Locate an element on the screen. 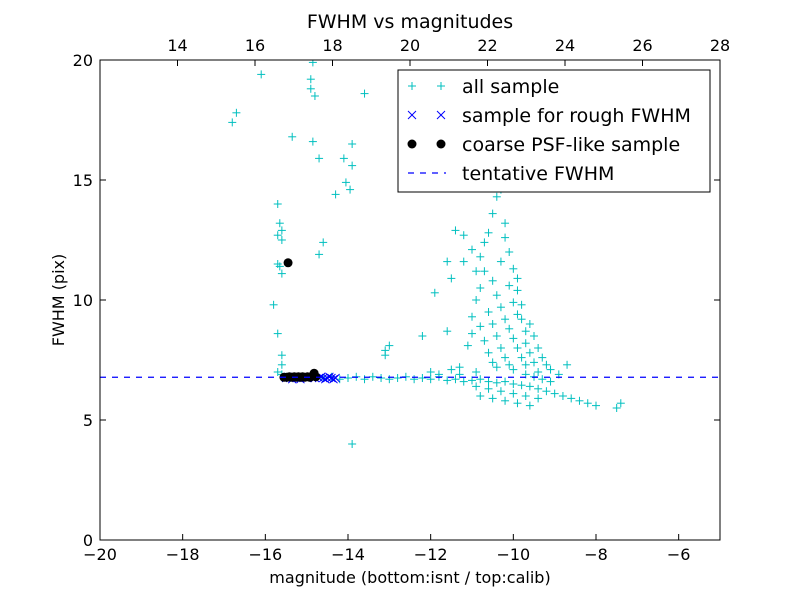  x-tick-label: −12 is located at coordinates (431, 554).